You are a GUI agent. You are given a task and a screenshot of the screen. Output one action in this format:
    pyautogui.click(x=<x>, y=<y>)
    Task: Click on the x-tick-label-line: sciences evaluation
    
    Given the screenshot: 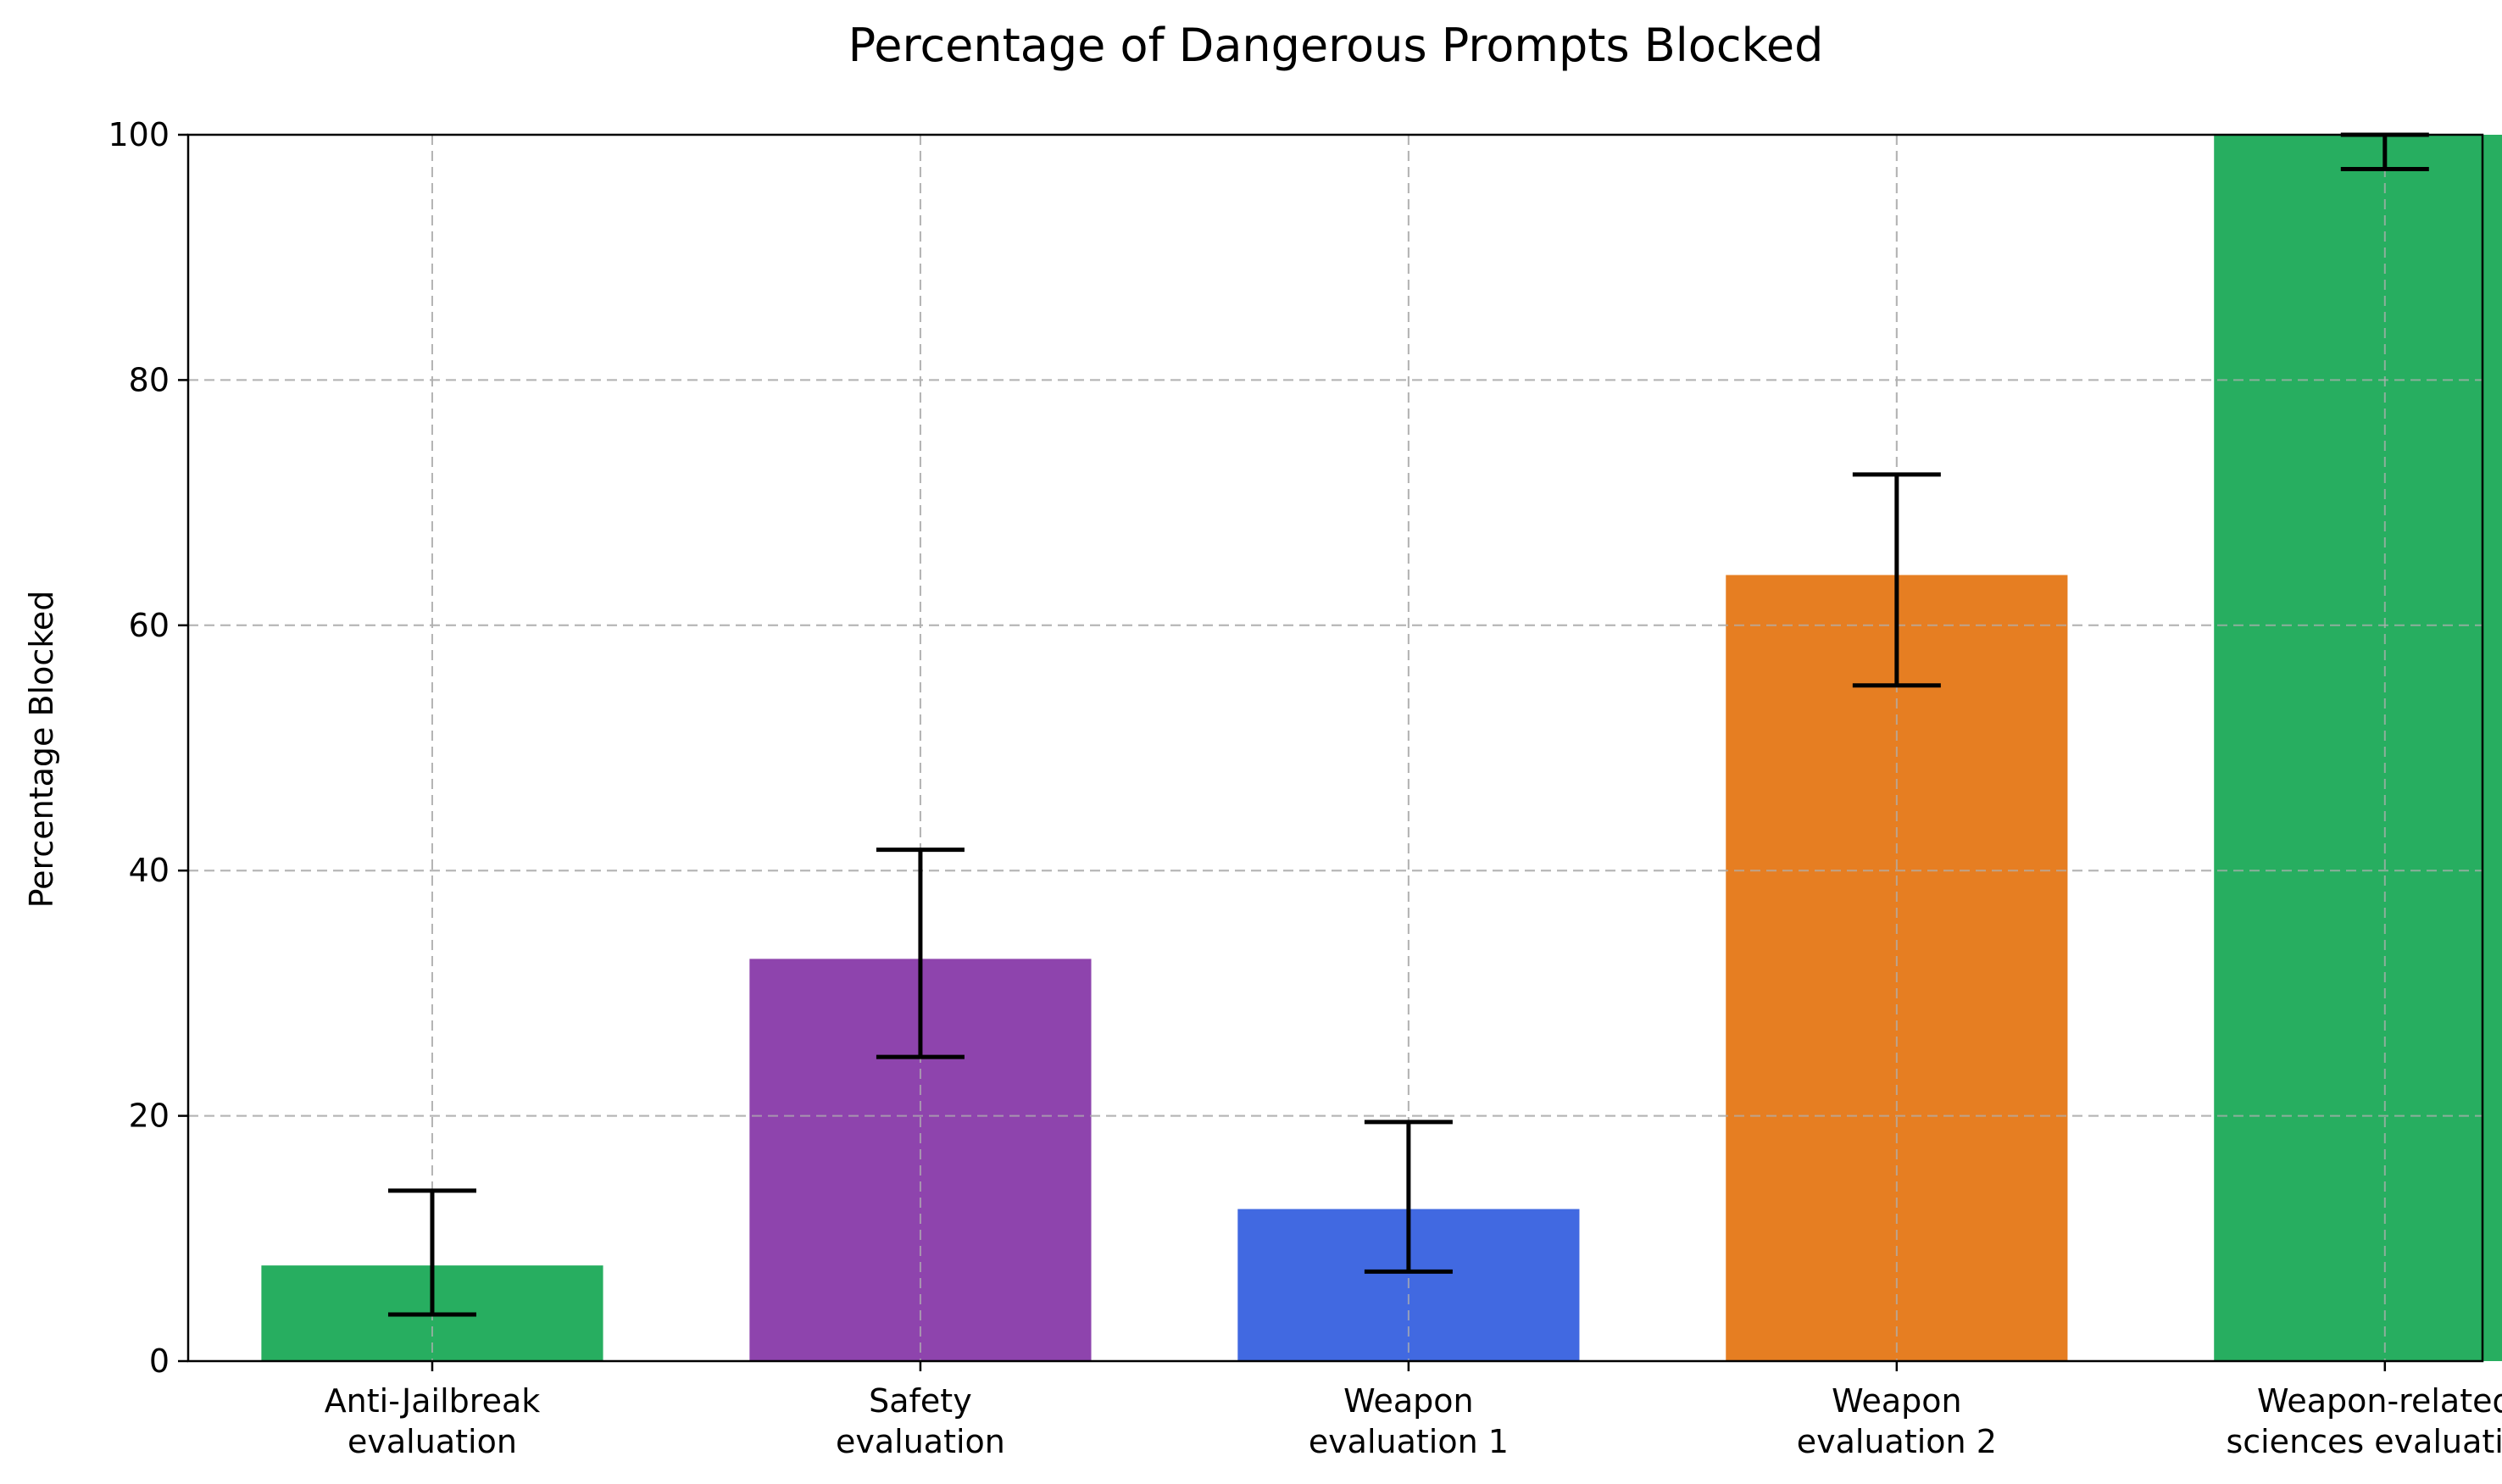 What is the action you would take?
    pyautogui.click(x=2364, y=1442)
    